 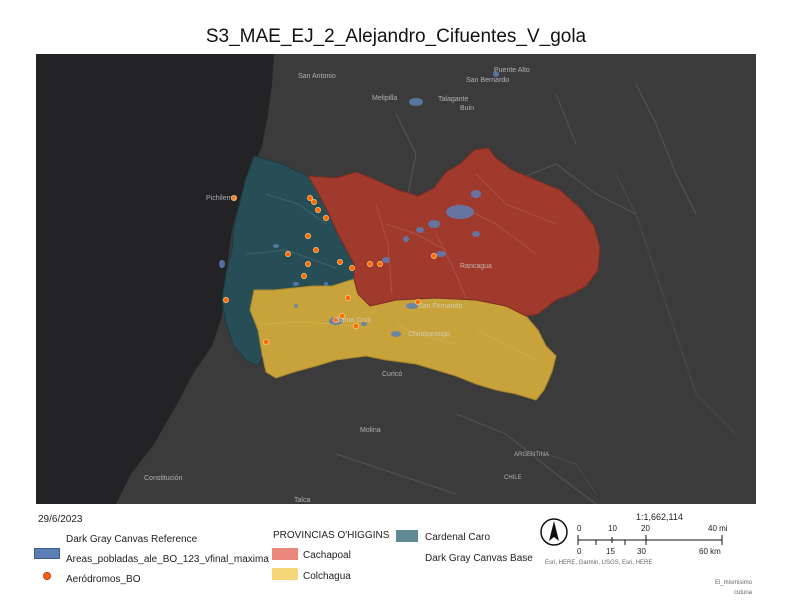 I want to click on legend-cachapoal-label: Cachapoal, so click(x=327, y=555).